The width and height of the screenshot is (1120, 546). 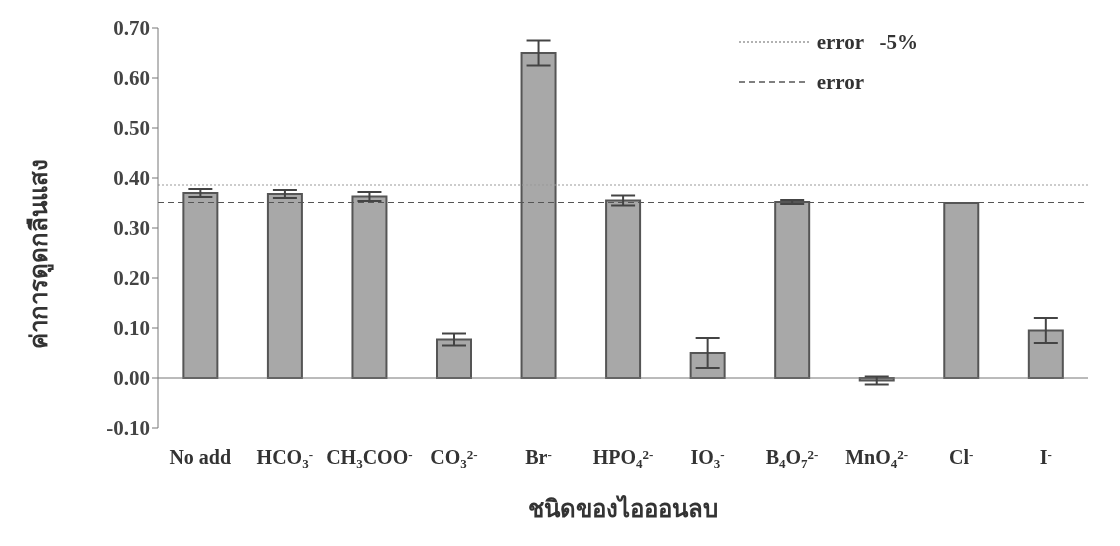 I want to click on x-tick-label: Cl$^{-}$, so click(x=961, y=457).